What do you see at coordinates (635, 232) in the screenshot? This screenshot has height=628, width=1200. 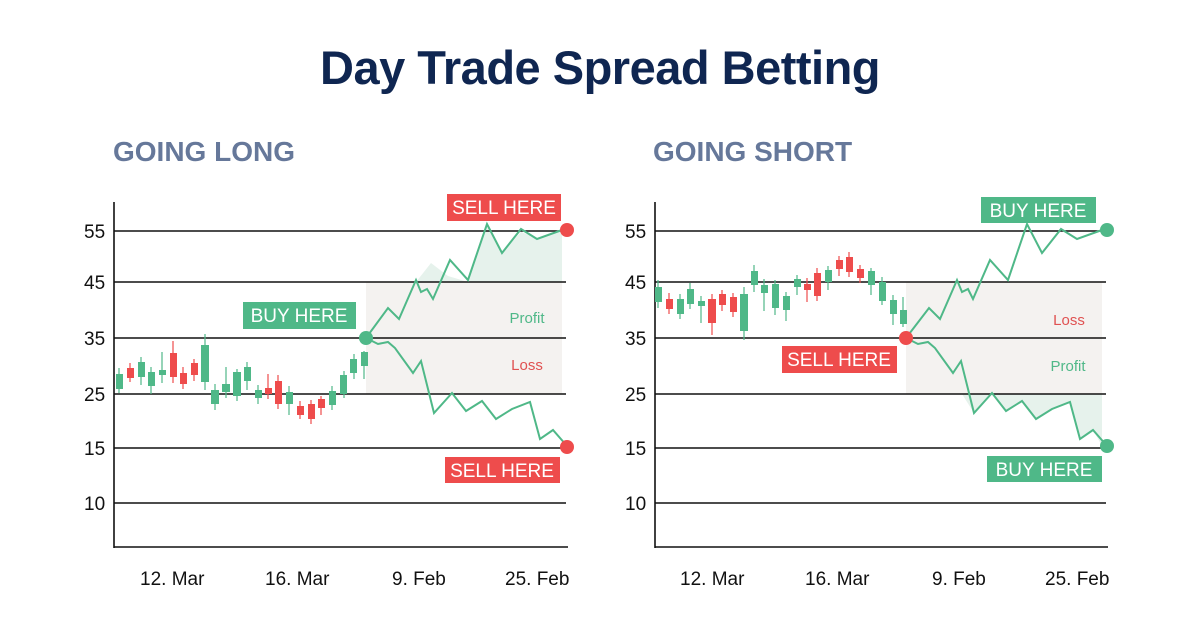 I see `right-ytick: 55` at bounding box center [635, 232].